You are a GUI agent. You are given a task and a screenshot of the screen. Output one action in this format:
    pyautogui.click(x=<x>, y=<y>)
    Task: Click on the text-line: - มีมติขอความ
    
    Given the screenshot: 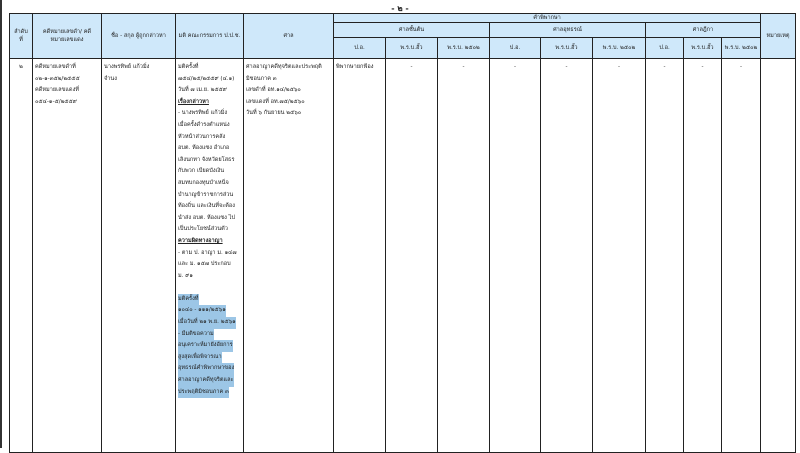 What is the action you would take?
    pyautogui.click(x=196, y=334)
    